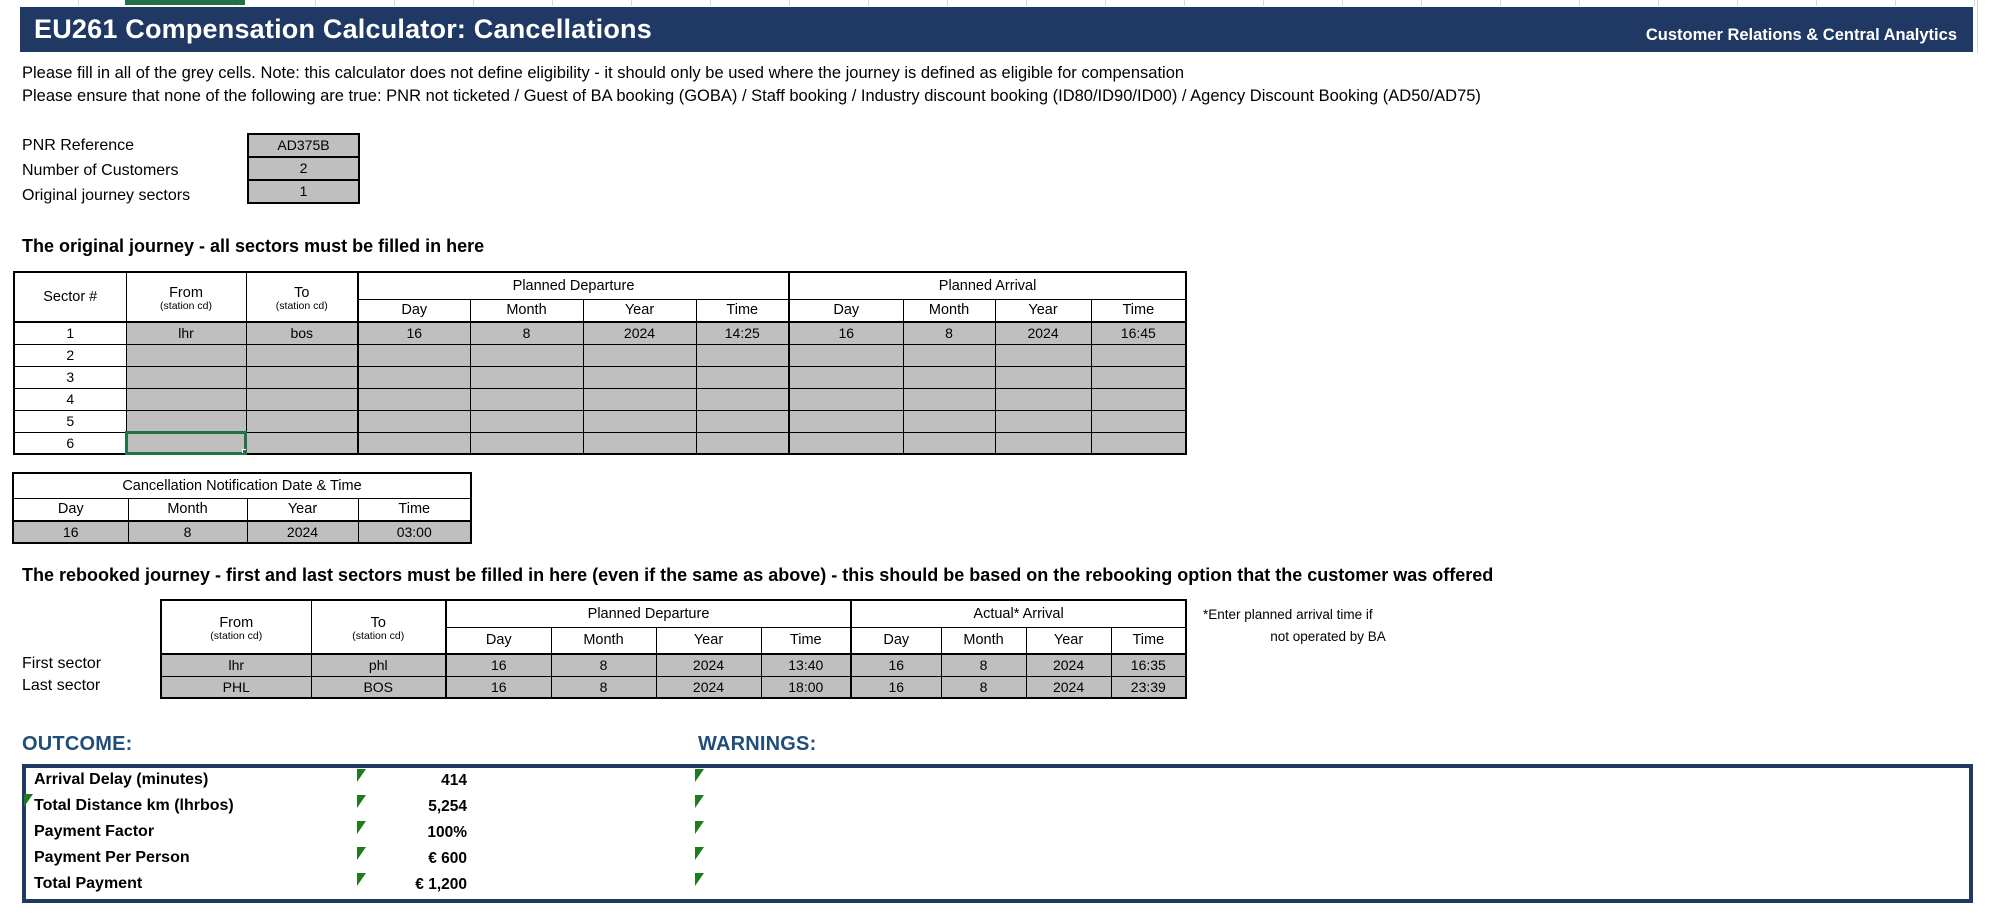  I want to click on from-cell: PHL, so click(236, 687).